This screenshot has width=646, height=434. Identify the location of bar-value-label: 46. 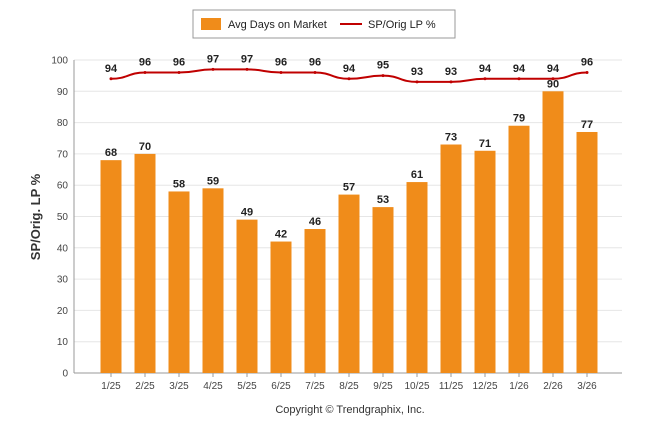
(315, 222).